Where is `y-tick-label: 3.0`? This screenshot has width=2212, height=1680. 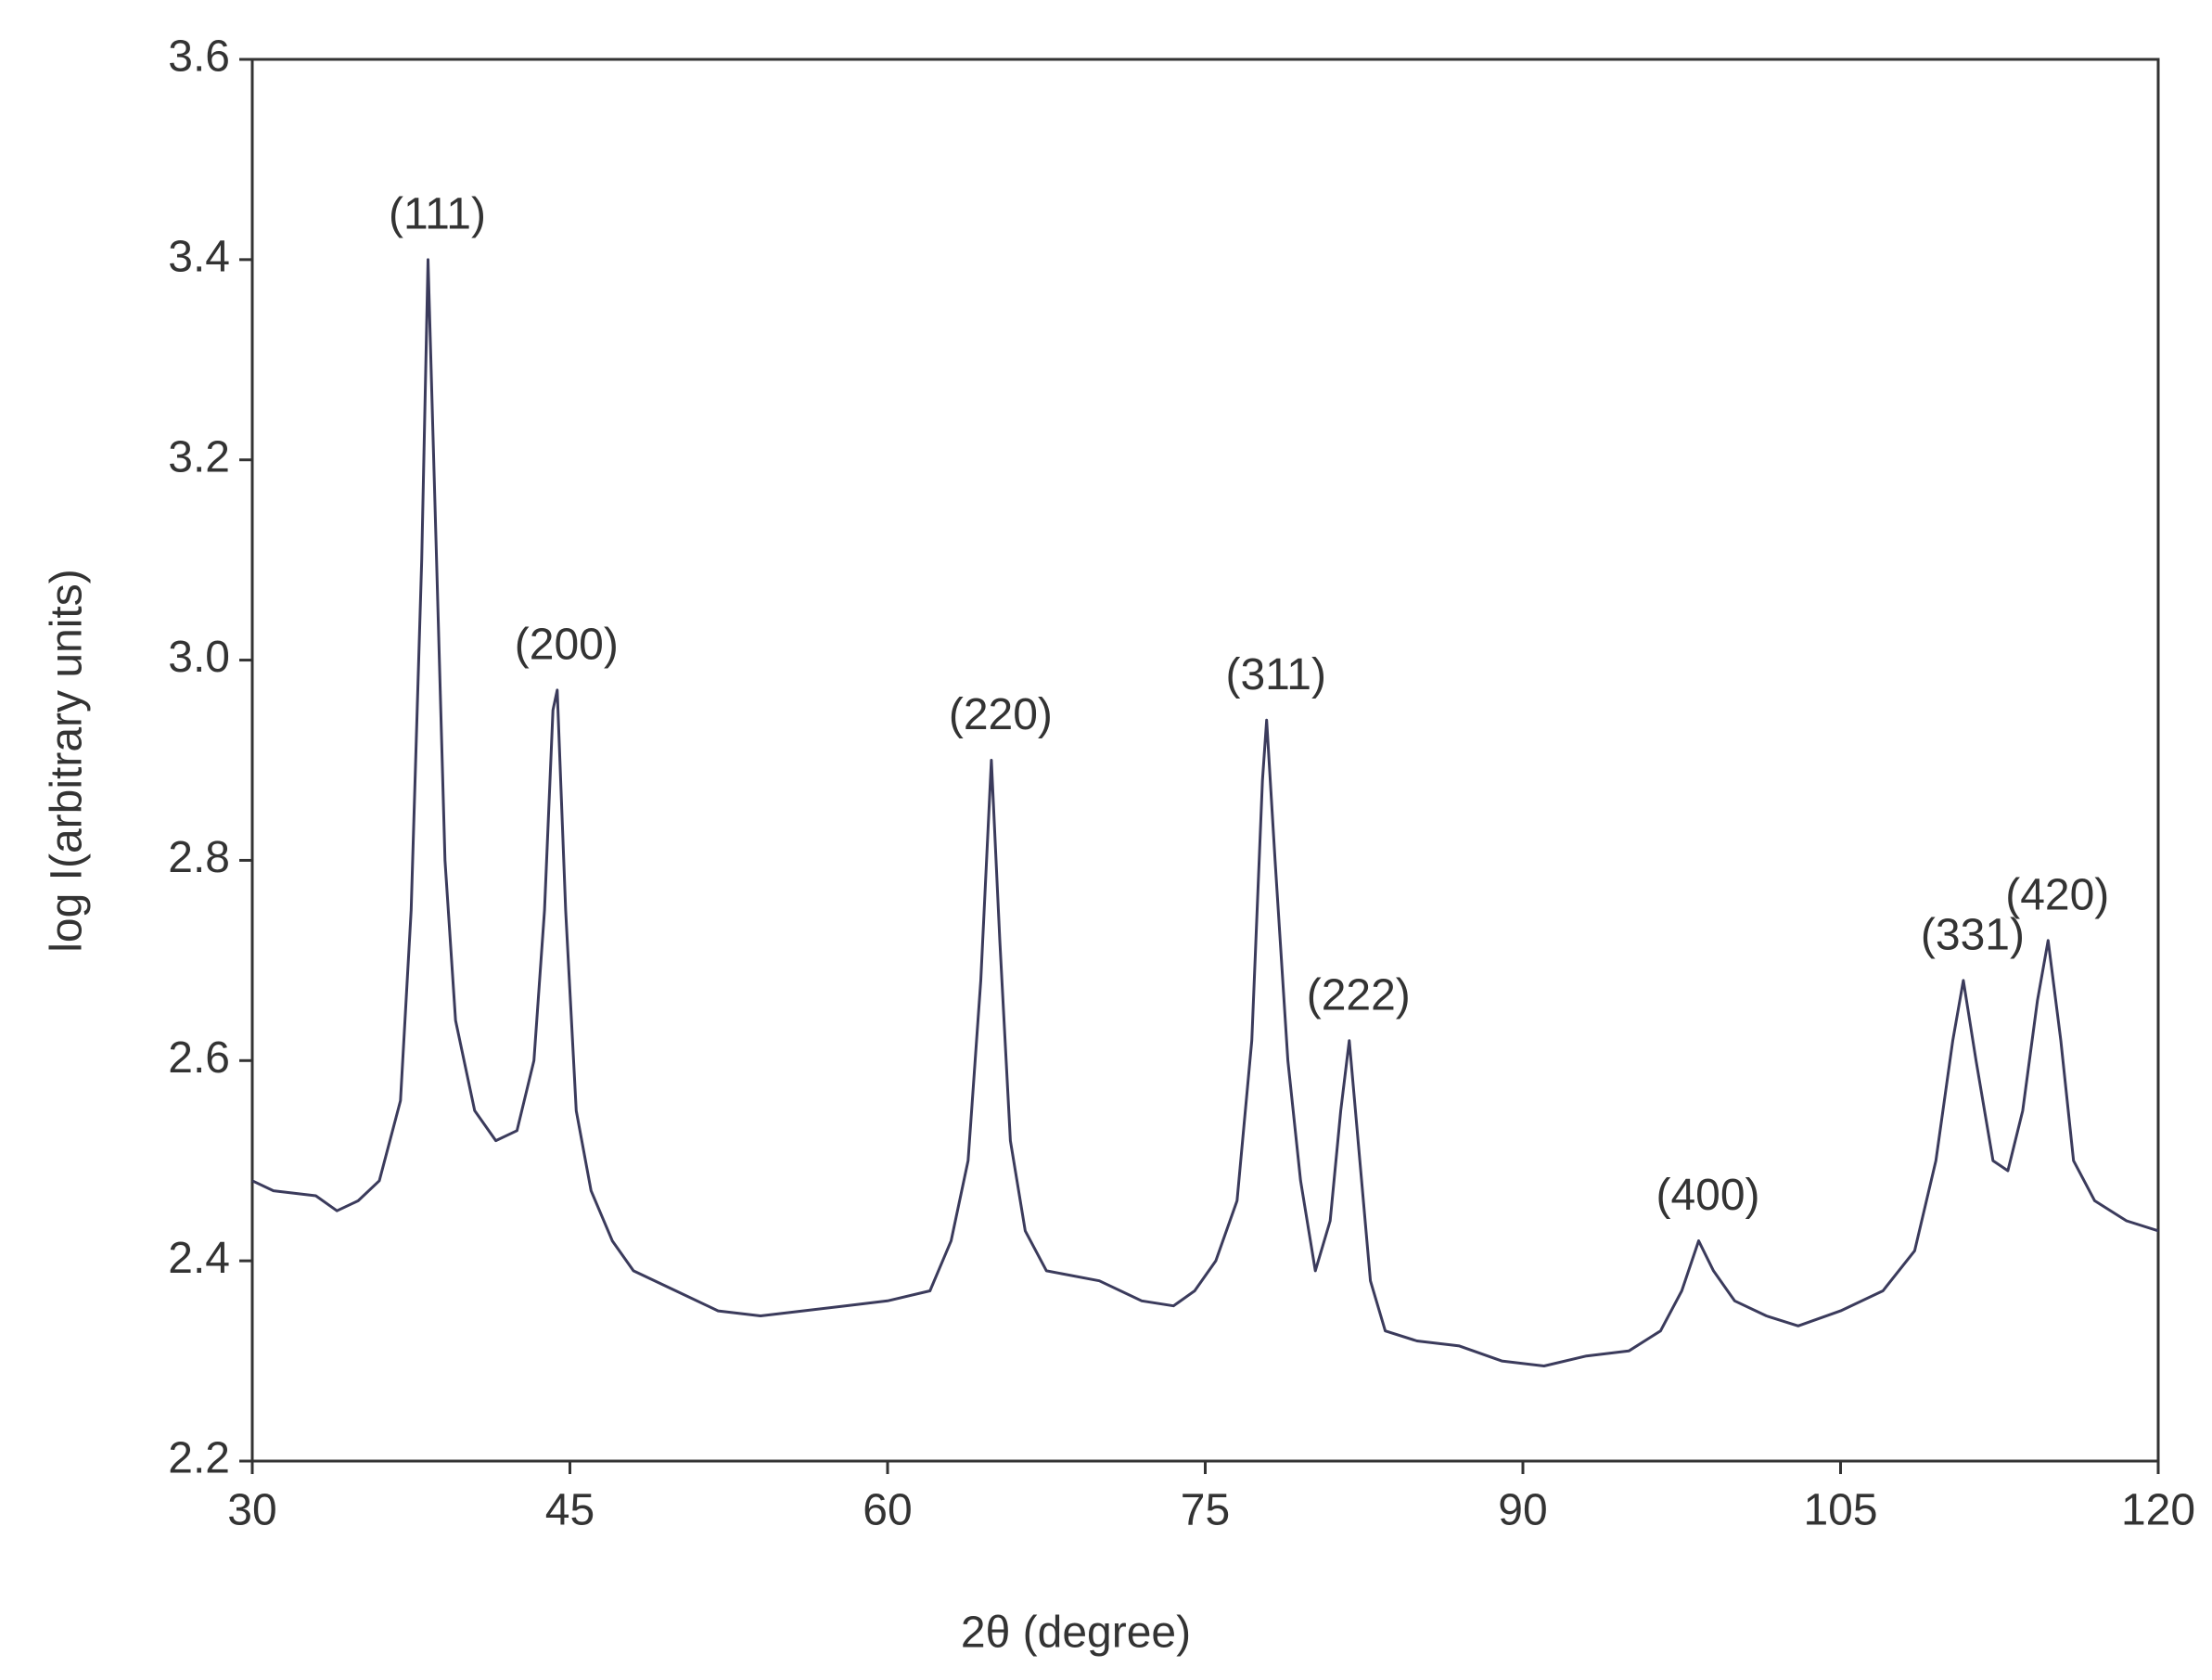
y-tick-label: 3.0 is located at coordinates (199, 657).